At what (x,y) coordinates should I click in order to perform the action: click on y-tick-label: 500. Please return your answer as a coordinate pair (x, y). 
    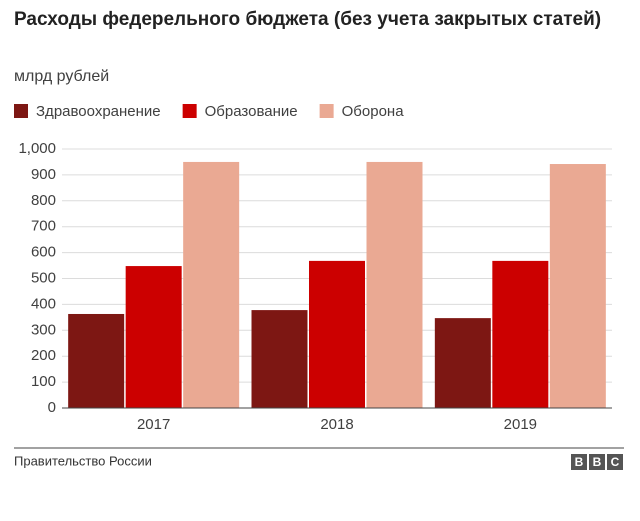
    Looking at the image, I should click on (43, 277).